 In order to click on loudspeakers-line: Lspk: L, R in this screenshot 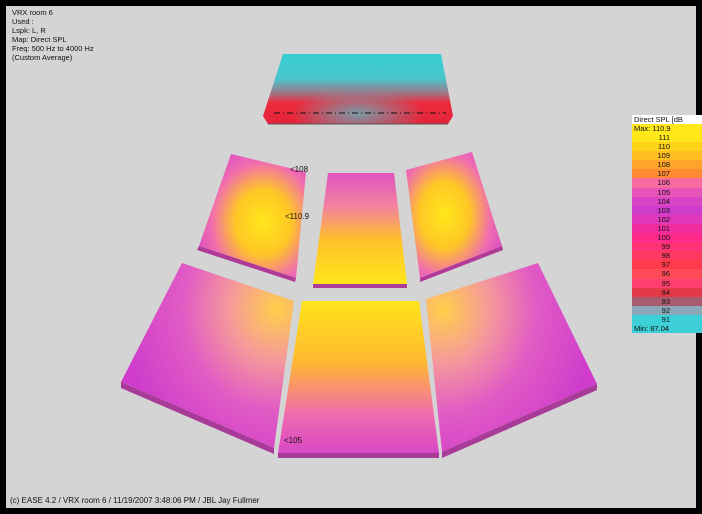, I will do `click(29, 30)`.